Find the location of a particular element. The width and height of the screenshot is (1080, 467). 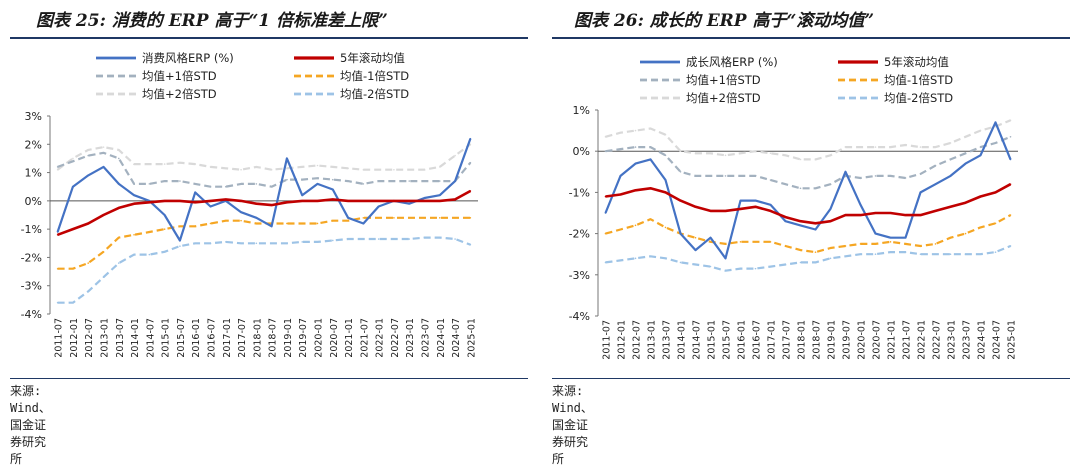

x-tick-label: 2020-07 is located at coordinates (334, 338).